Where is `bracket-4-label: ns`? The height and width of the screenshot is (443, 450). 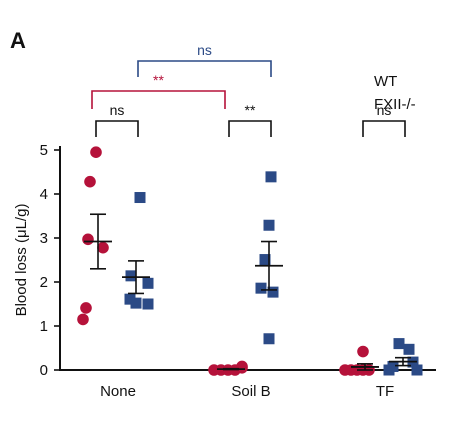
bracket-4-label: ns is located at coordinates (204, 50).